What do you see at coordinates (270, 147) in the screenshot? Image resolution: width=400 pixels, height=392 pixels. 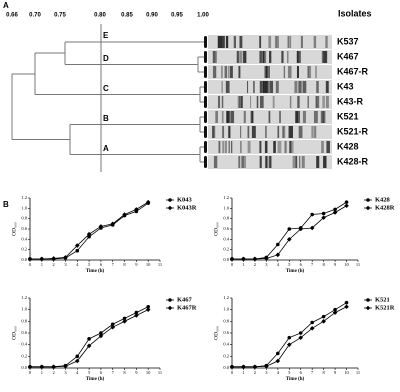 I see `gel-lane` at bounding box center [270, 147].